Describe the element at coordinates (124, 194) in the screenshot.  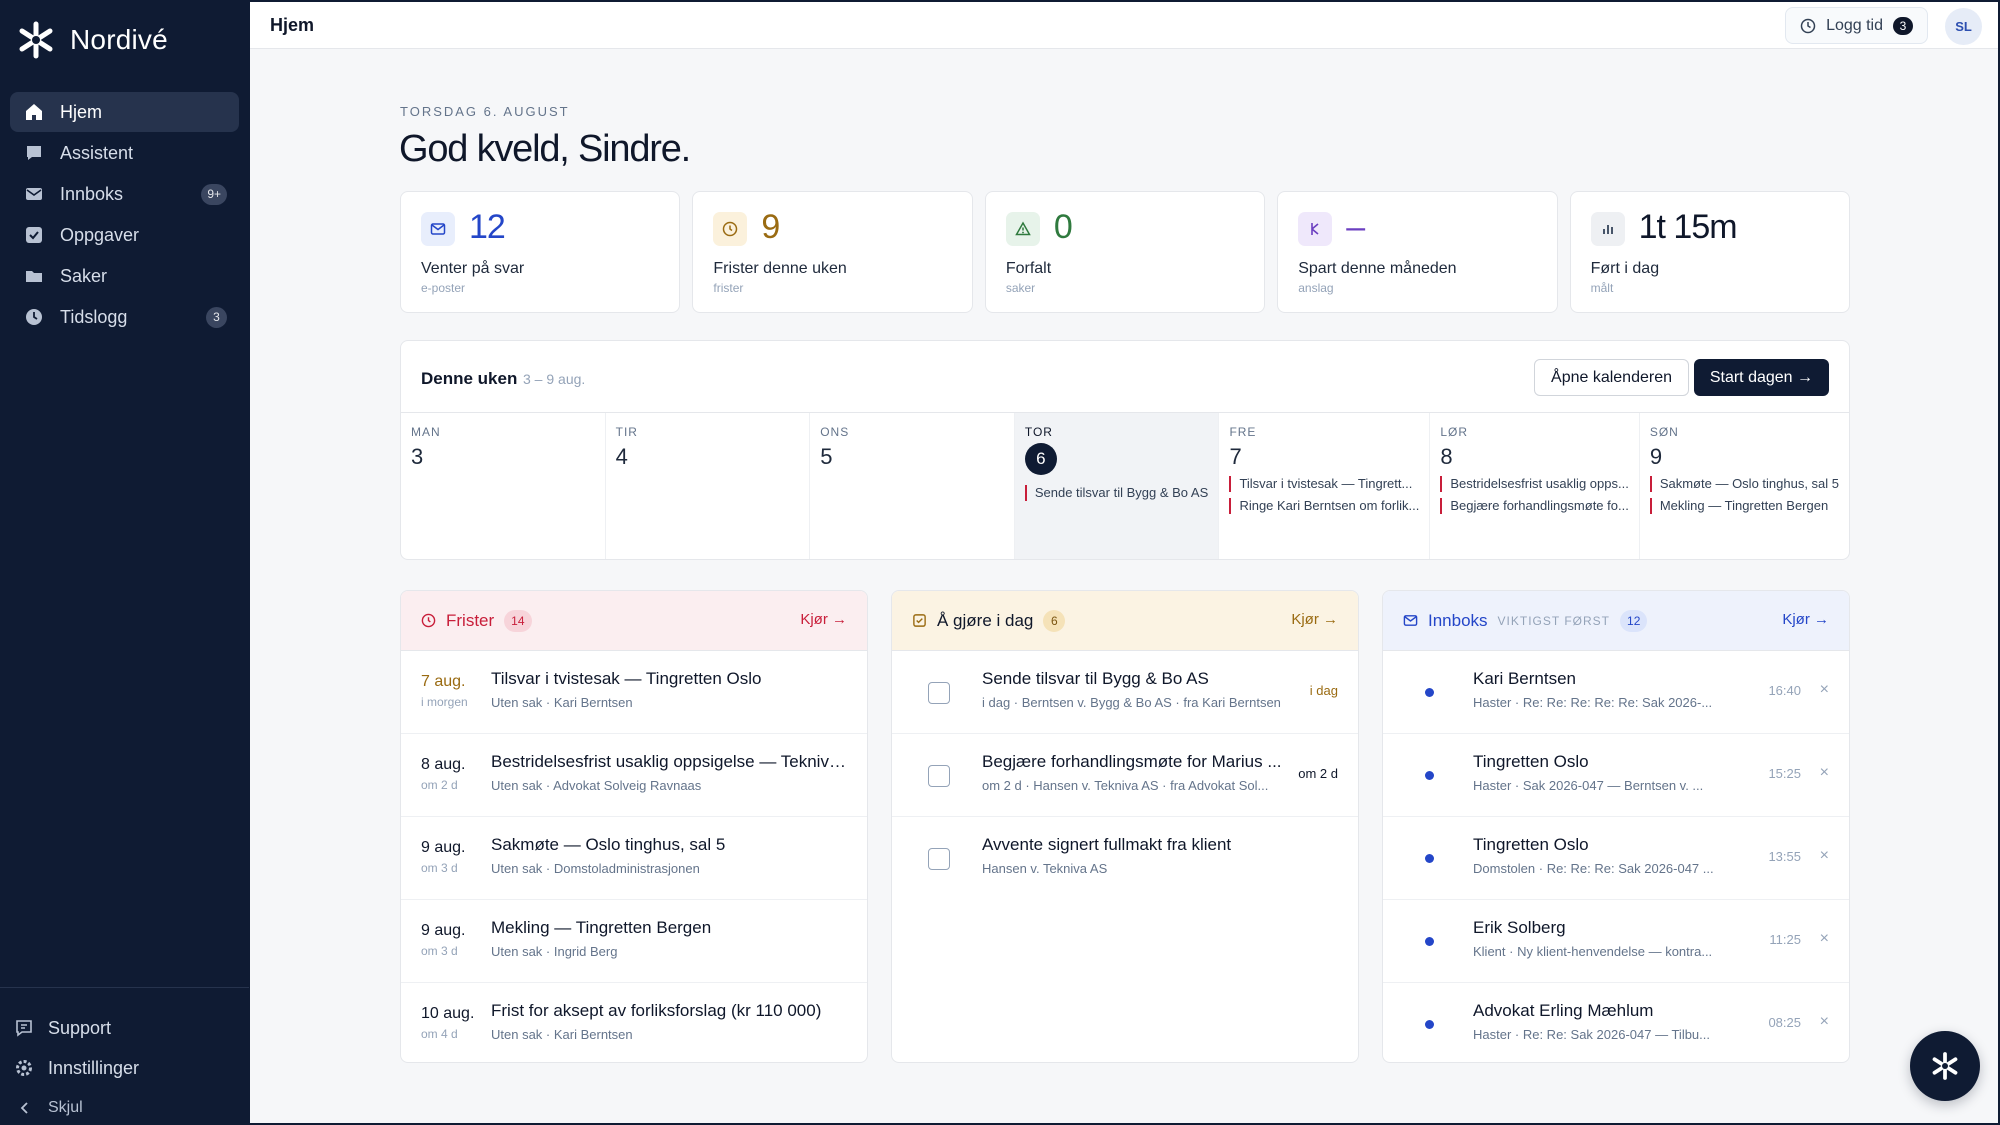
I see `sidebar-item-innboks: Innboks 9+` at that location.